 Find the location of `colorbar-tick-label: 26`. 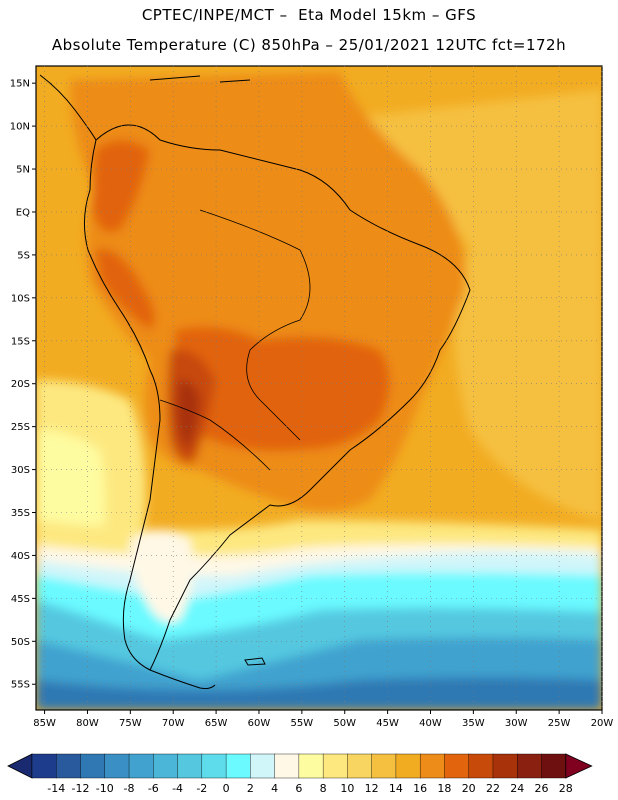

colorbar-tick-label: 26 is located at coordinates (541, 788).